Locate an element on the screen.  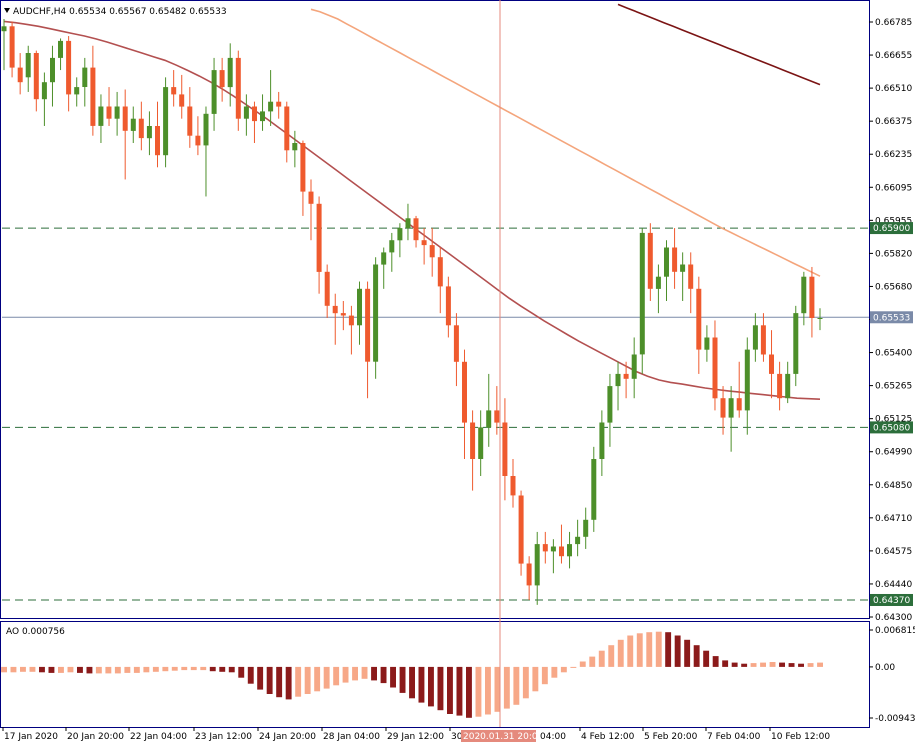
ao-pane is located at coordinates (435, 674).